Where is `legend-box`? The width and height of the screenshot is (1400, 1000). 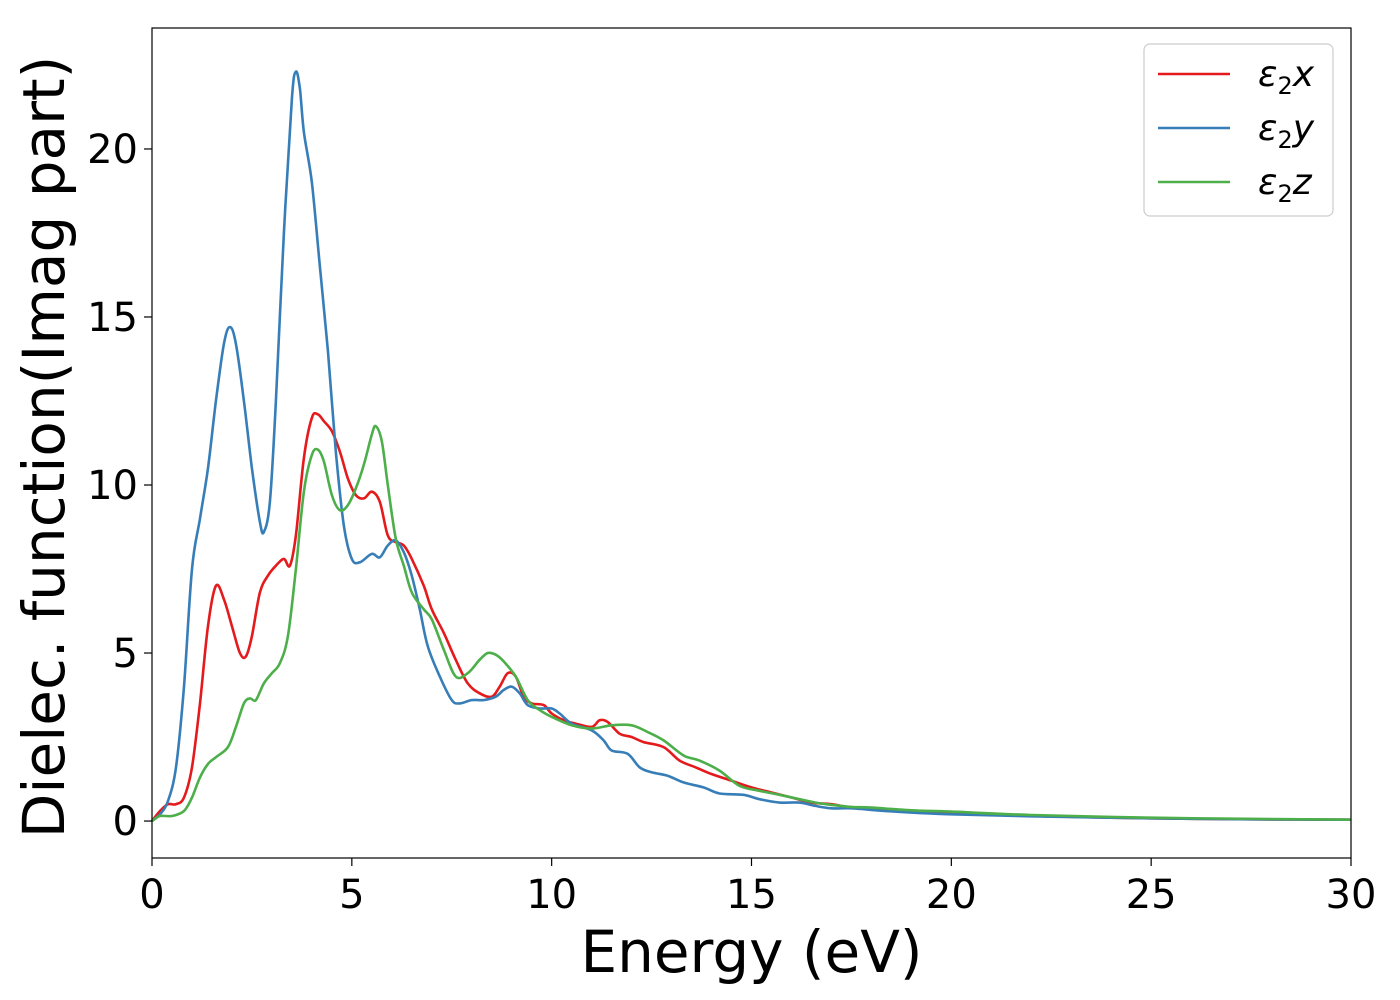 legend-box is located at coordinates (1238, 130).